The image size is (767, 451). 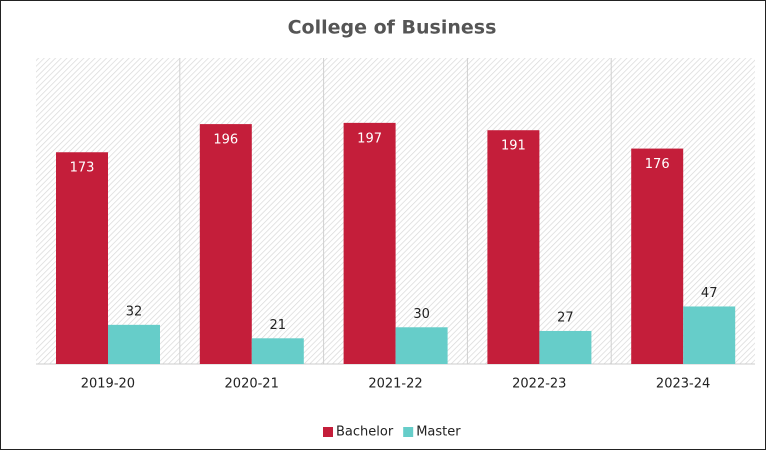 What do you see at coordinates (225, 140) in the screenshot?
I see `value-label: 196` at bounding box center [225, 140].